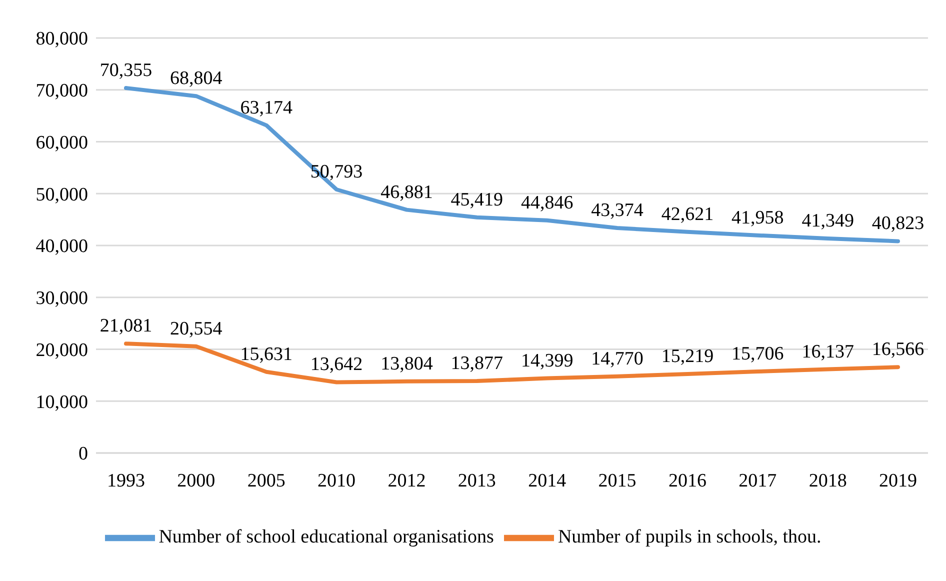 The image size is (946, 581). Describe the element at coordinates (83, 454) in the screenshot. I see `y-tick-label: 0` at that location.